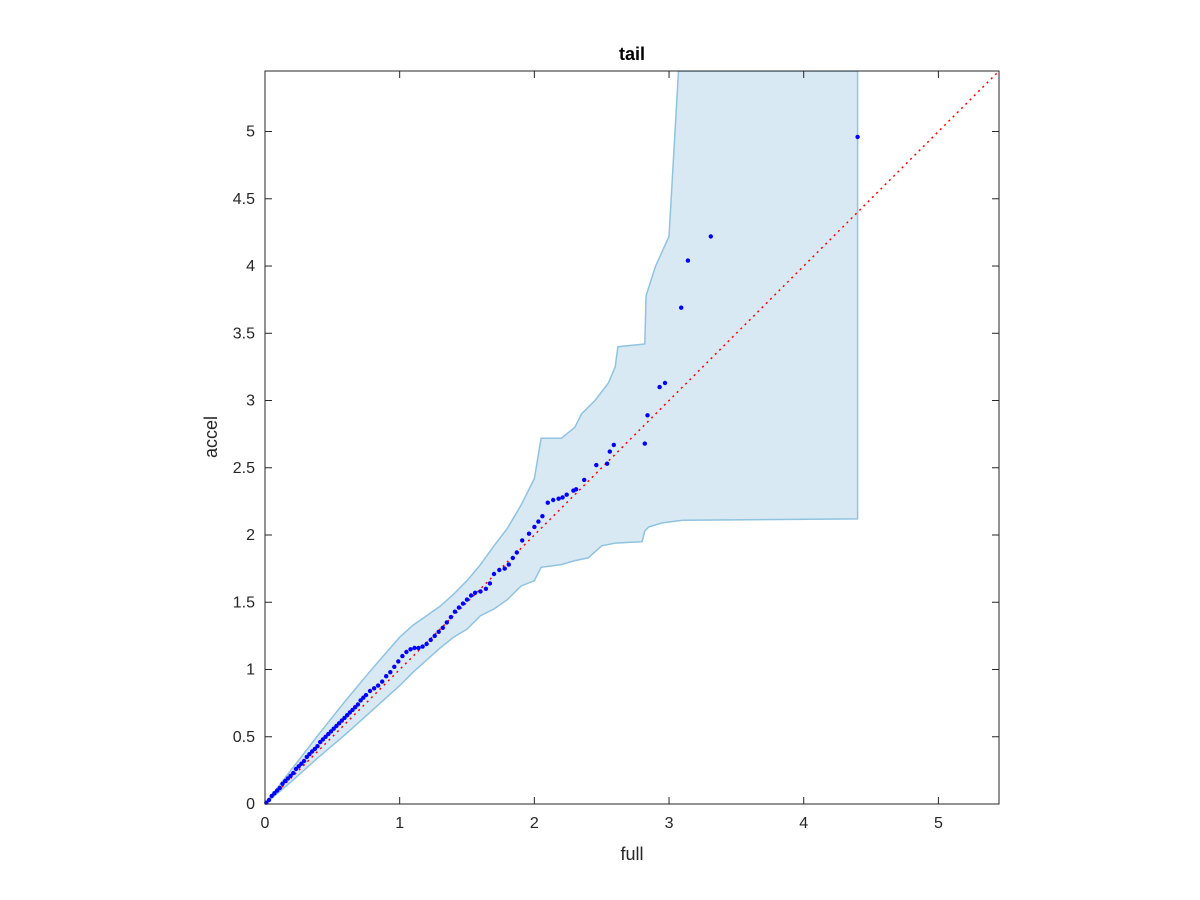 The width and height of the screenshot is (1200, 900). I want to click on x-tick-label: 5, so click(938, 823).